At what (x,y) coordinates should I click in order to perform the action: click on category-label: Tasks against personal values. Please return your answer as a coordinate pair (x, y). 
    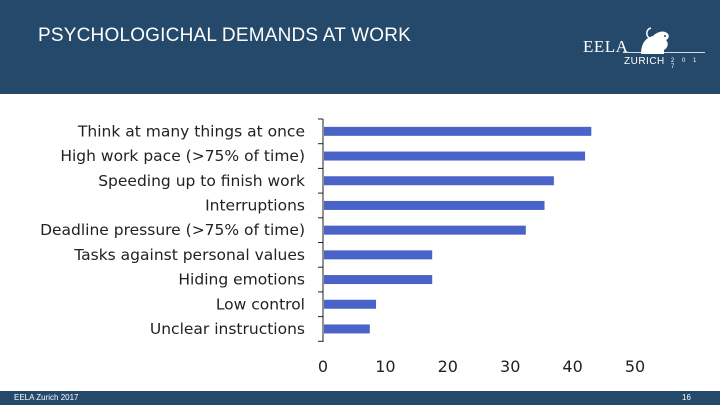
    Looking at the image, I should click on (189, 255).